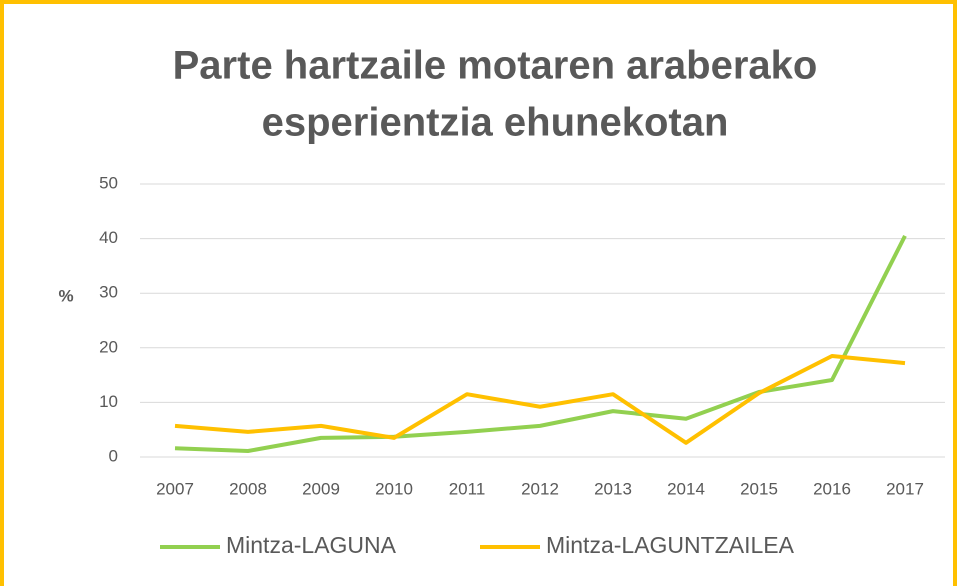 The height and width of the screenshot is (586, 965). Describe the element at coordinates (248, 488) in the screenshot. I see `x-tick-label: 2008` at that location.